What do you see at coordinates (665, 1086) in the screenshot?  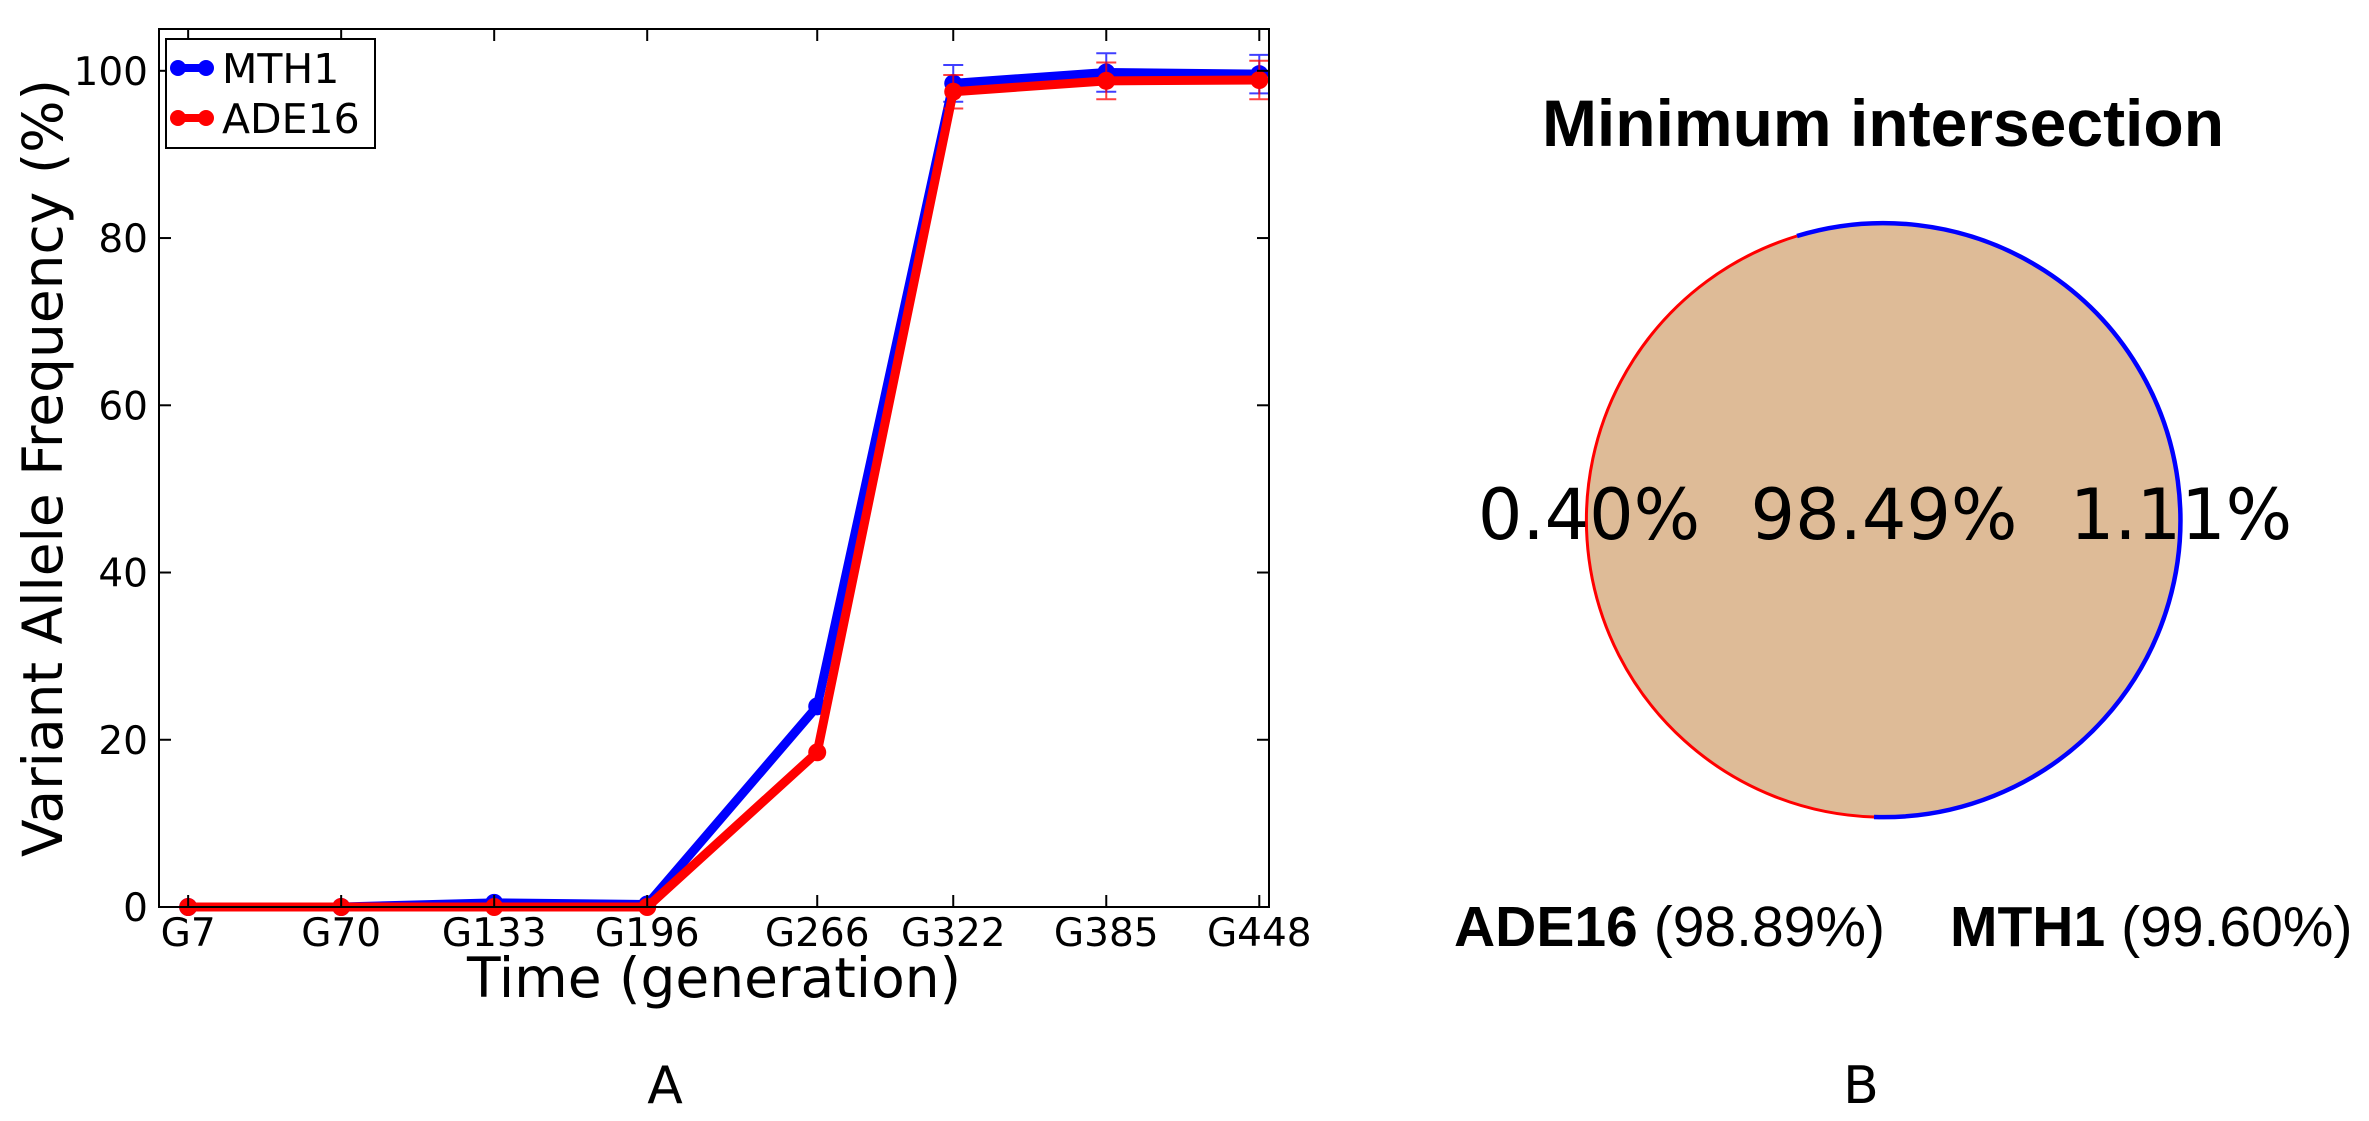 I see `panel-label-a: A` at bounding box center [665, 1086].